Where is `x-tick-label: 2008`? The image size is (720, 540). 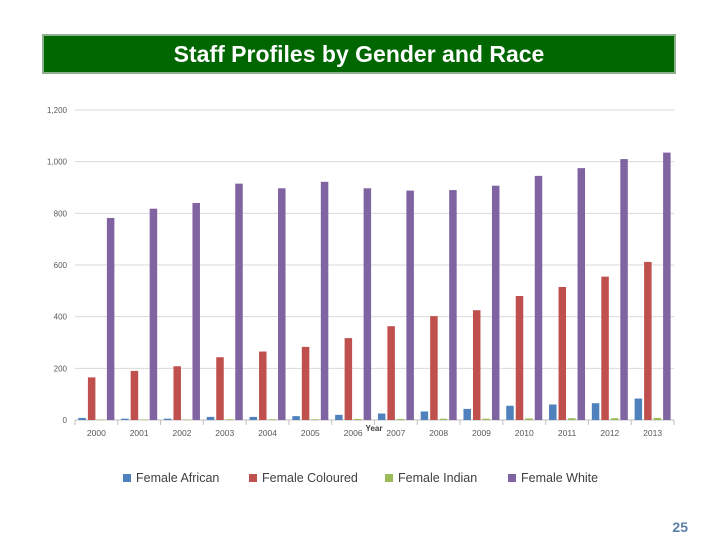
x-tick-label: 2008 is located at coordinates (438, 433).